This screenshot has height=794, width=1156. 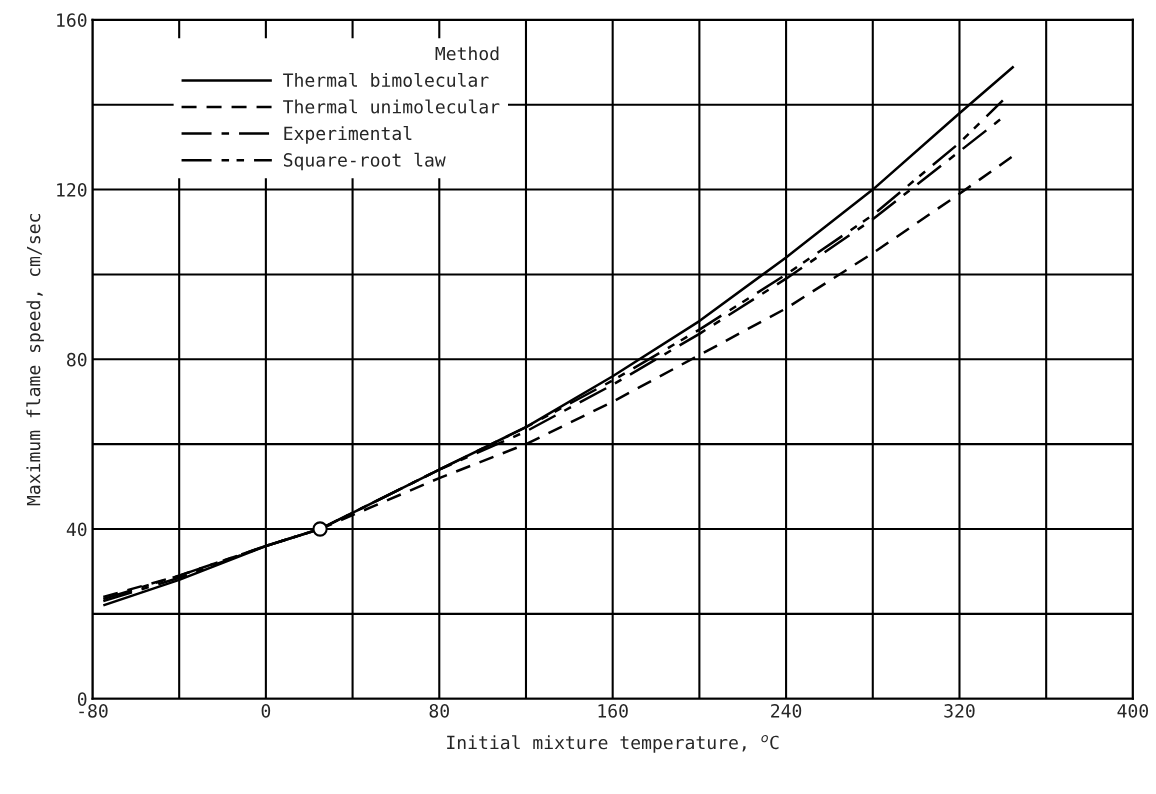 What do you see at coordinates (266, 711) in the screenshot?
I see `x-tick-label: 0` at bounding box center [266, 711].